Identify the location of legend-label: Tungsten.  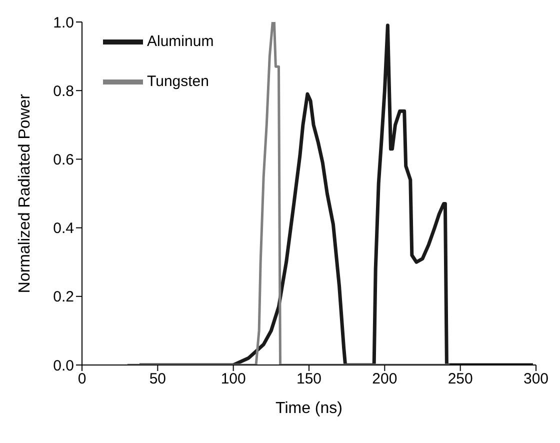
(178, 81).